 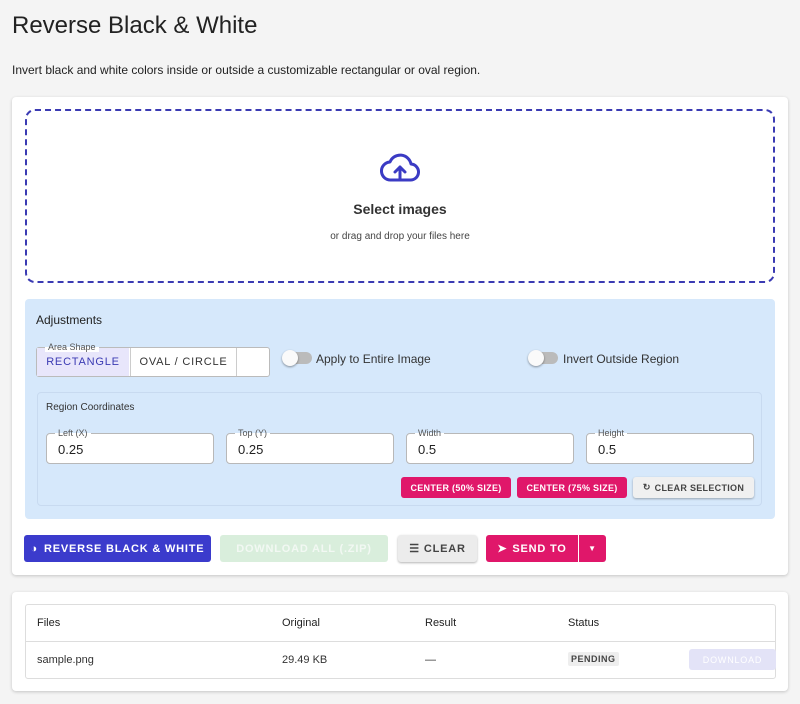 I want to click on region-box, so click(x=399, y=449).